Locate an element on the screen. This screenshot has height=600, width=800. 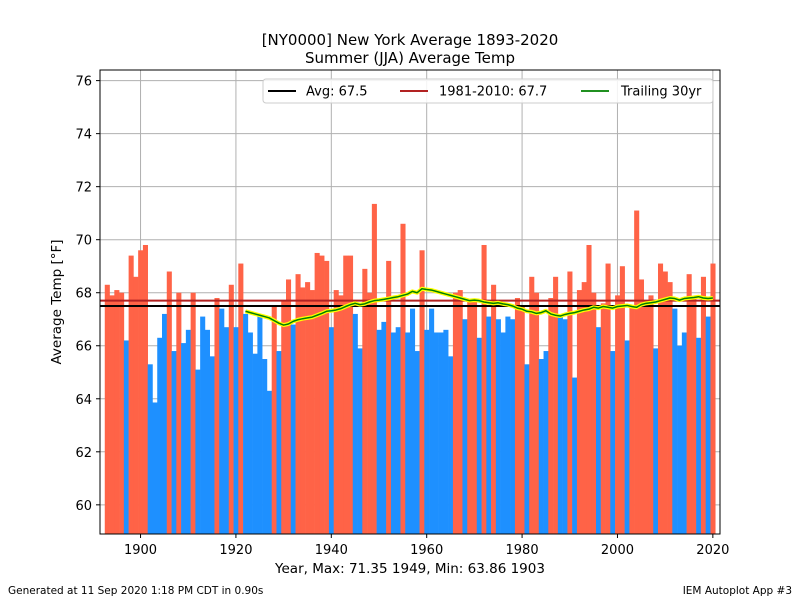
bar-1967 is located at coordinates (460, 412).